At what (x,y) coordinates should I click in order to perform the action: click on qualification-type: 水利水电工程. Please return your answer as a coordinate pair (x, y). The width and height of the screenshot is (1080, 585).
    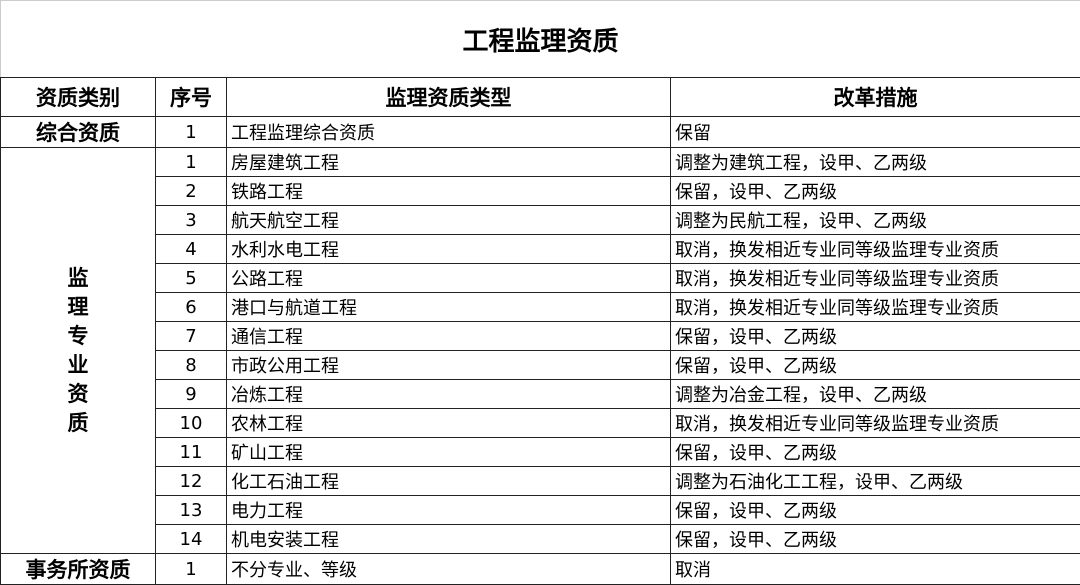
    Looking at the image, I should click on (449, 249).